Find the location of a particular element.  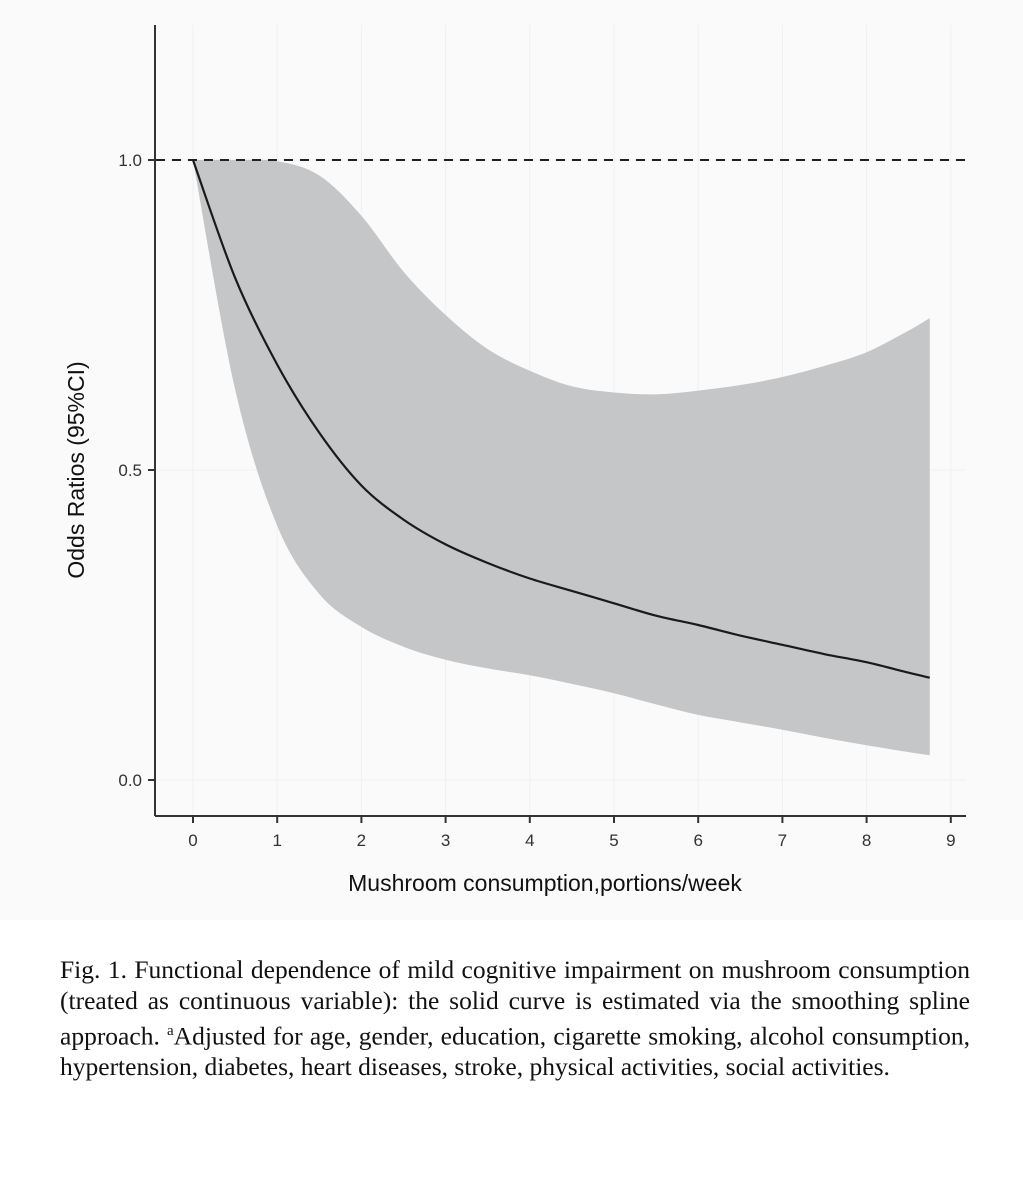

x-tick-label: 6 is located at coordinates (697, 840).